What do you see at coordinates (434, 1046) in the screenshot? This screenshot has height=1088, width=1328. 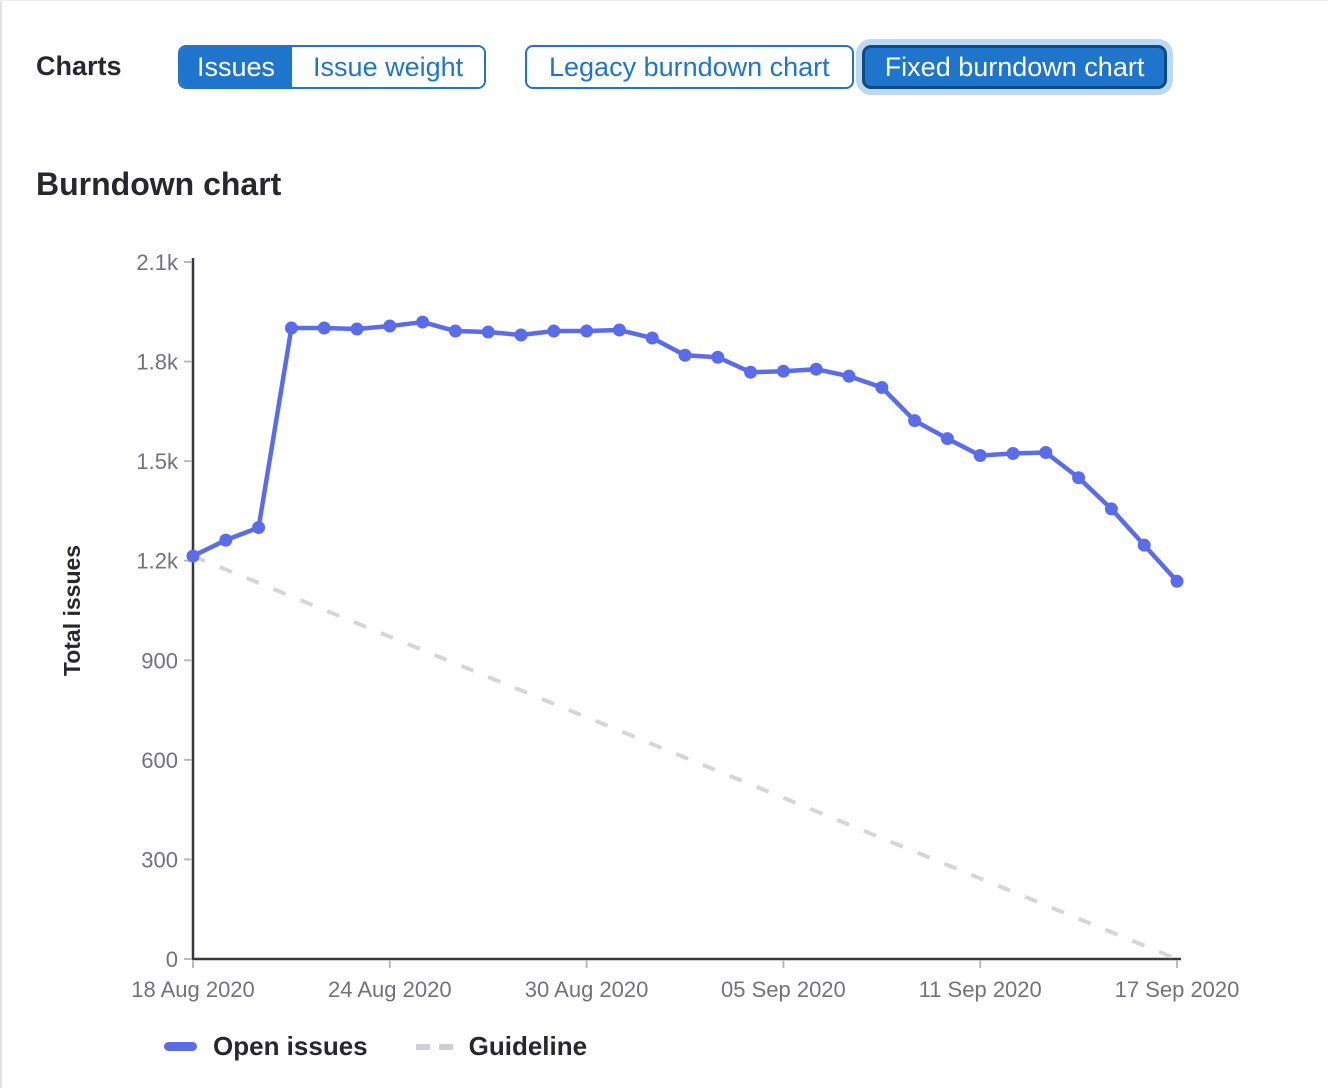 I see `guideline-dash-swatch` at bounding box center [434, 1046].